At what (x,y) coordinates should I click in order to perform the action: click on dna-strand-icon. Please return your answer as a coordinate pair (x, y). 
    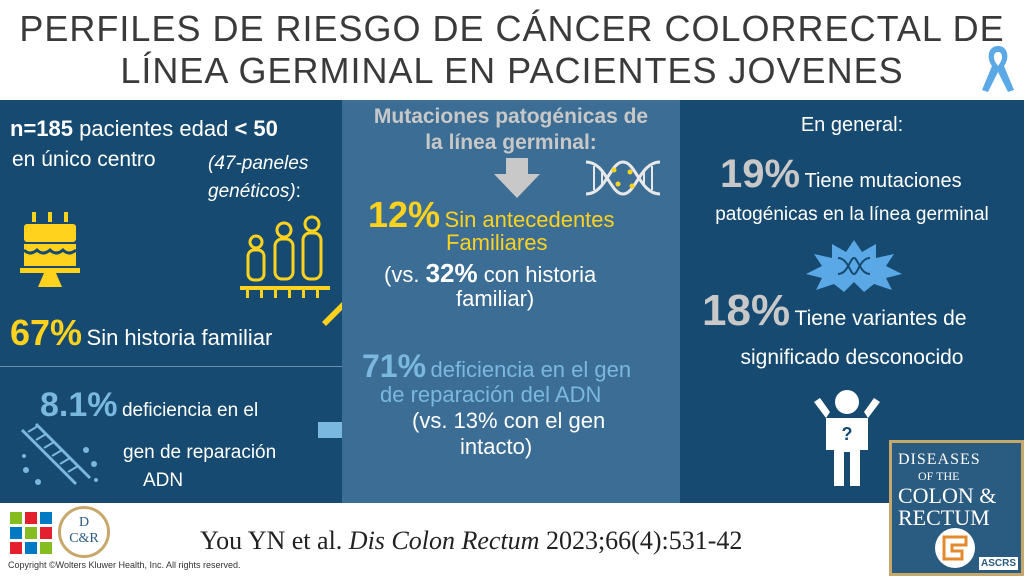
    Looking at the image, I should click on (59, 454).